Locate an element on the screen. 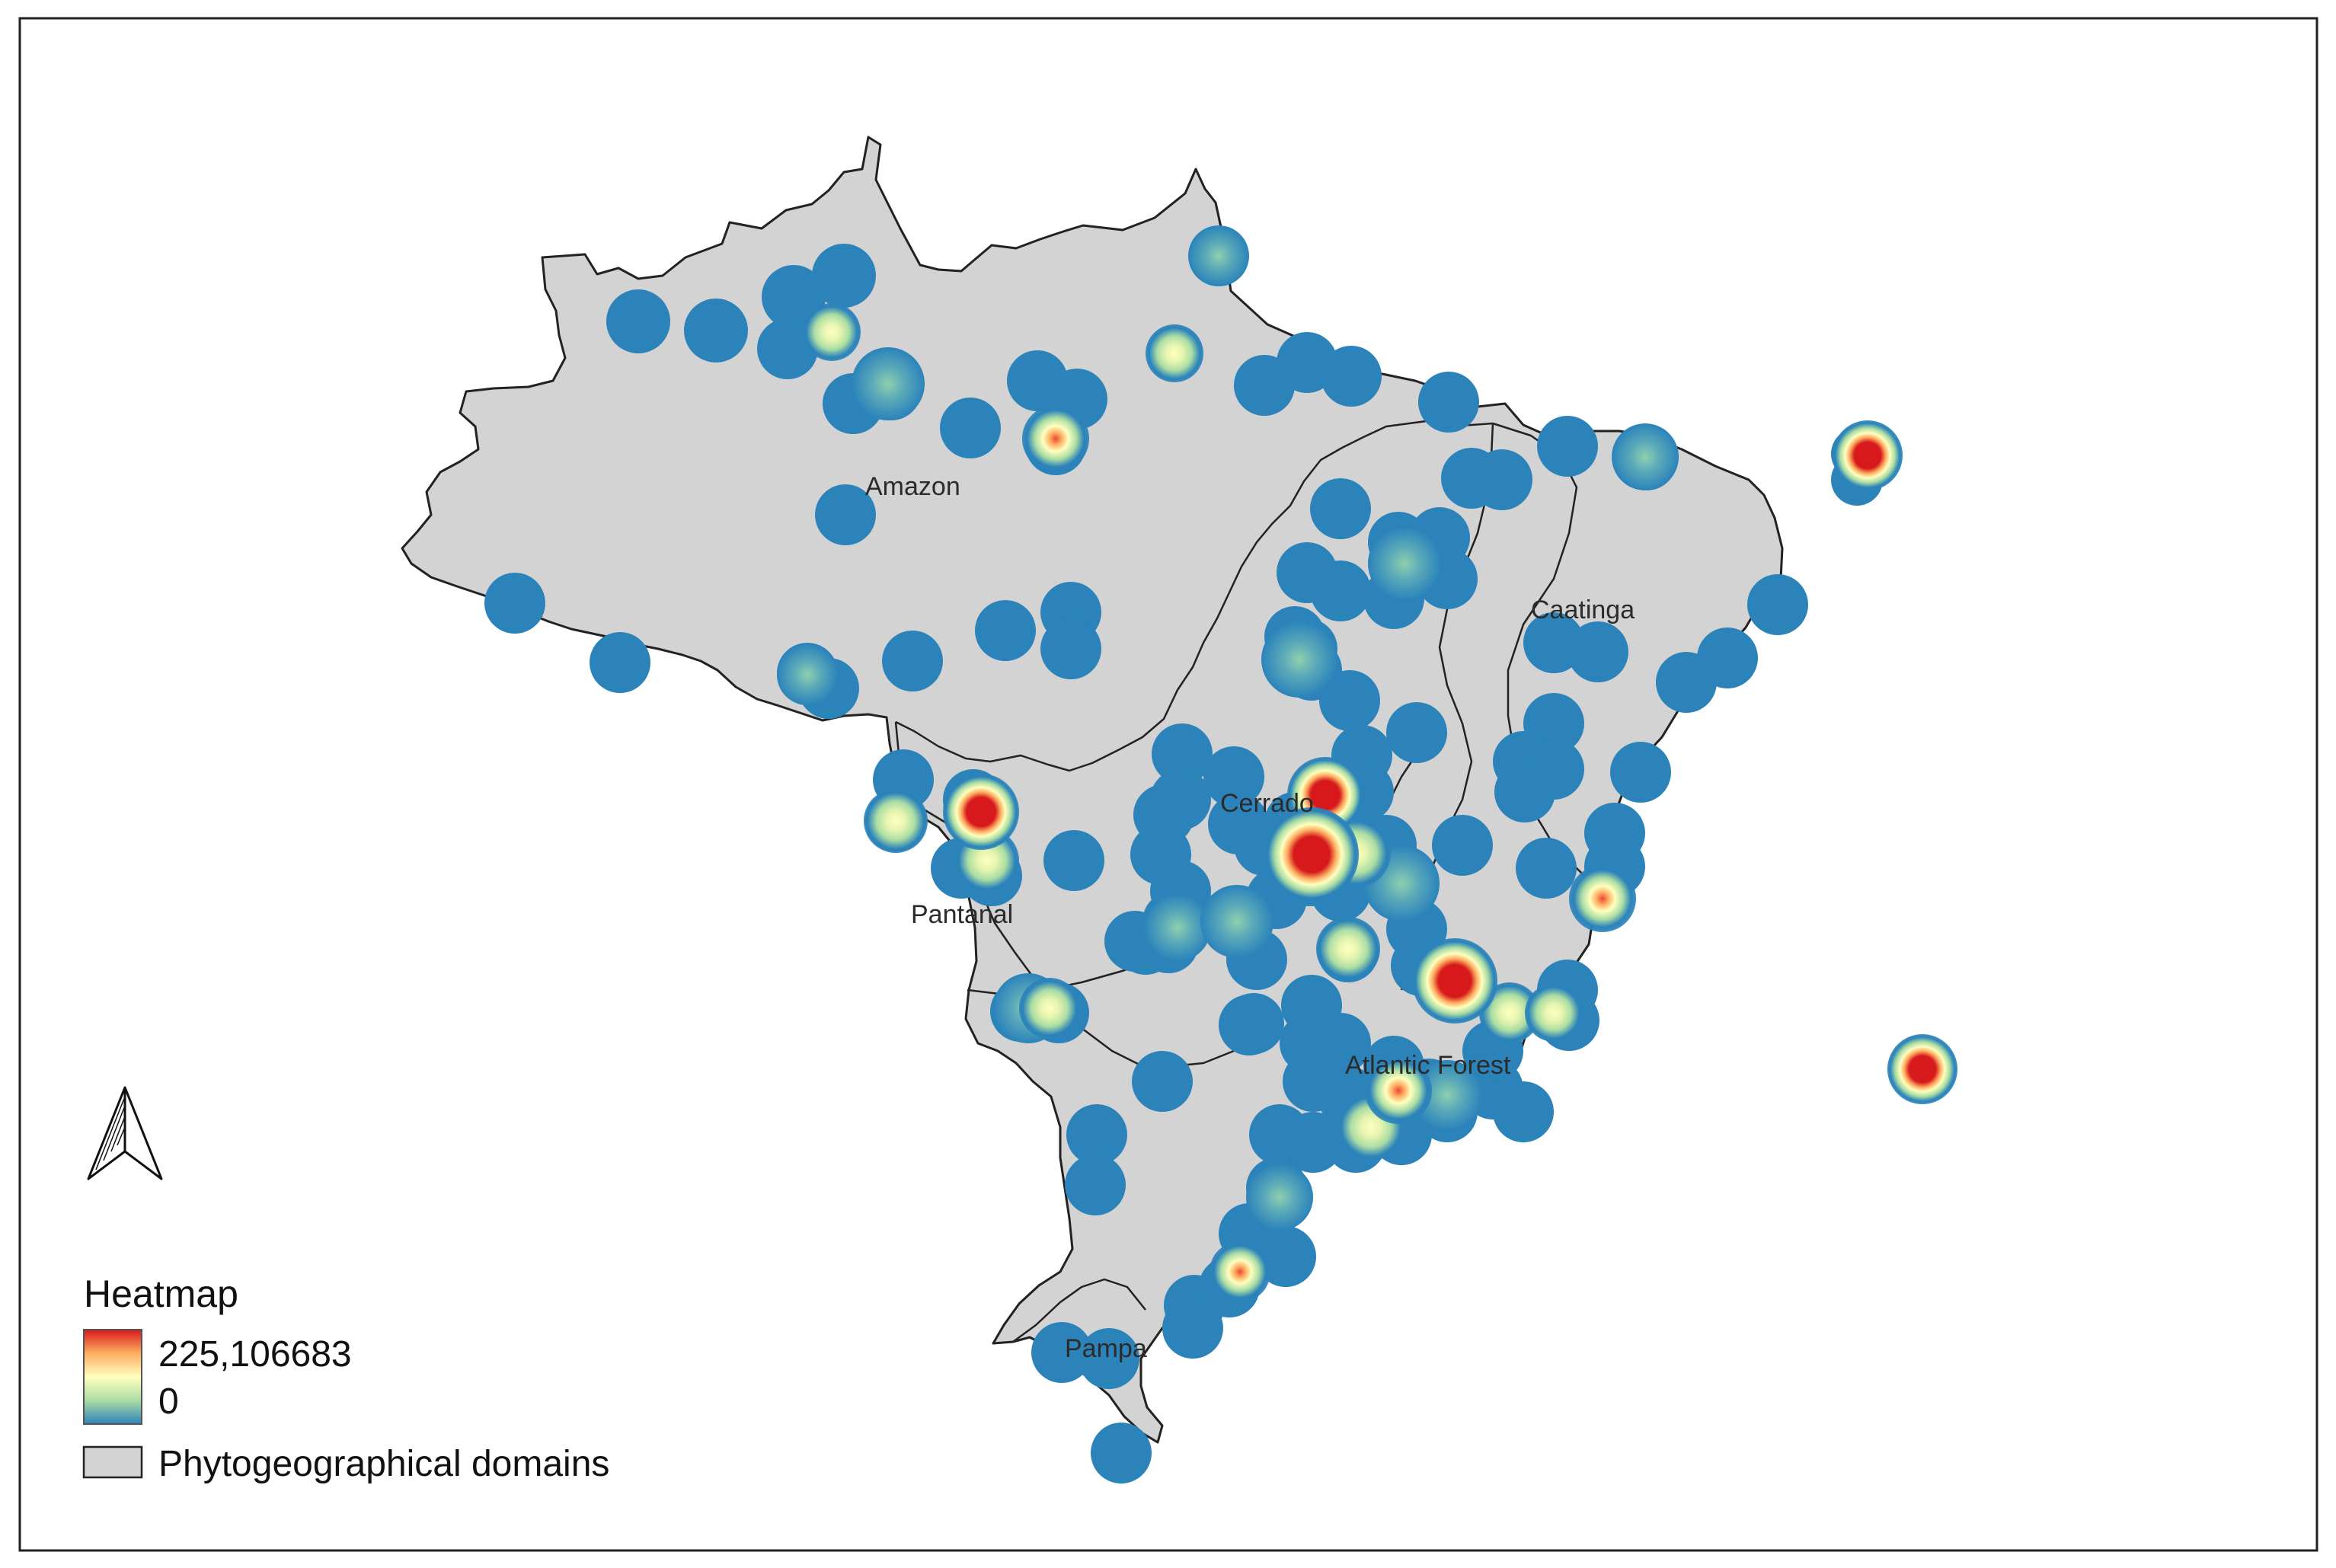 This screenshot has height=1568, width=2336. region-label-pantanal: Pantanal is located at coordinates (962, 915).